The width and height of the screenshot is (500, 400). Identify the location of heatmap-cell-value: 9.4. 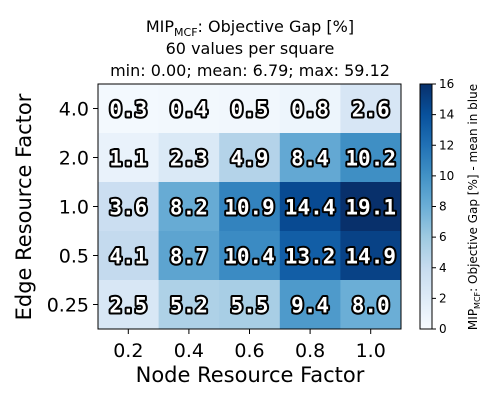
(310, 306).